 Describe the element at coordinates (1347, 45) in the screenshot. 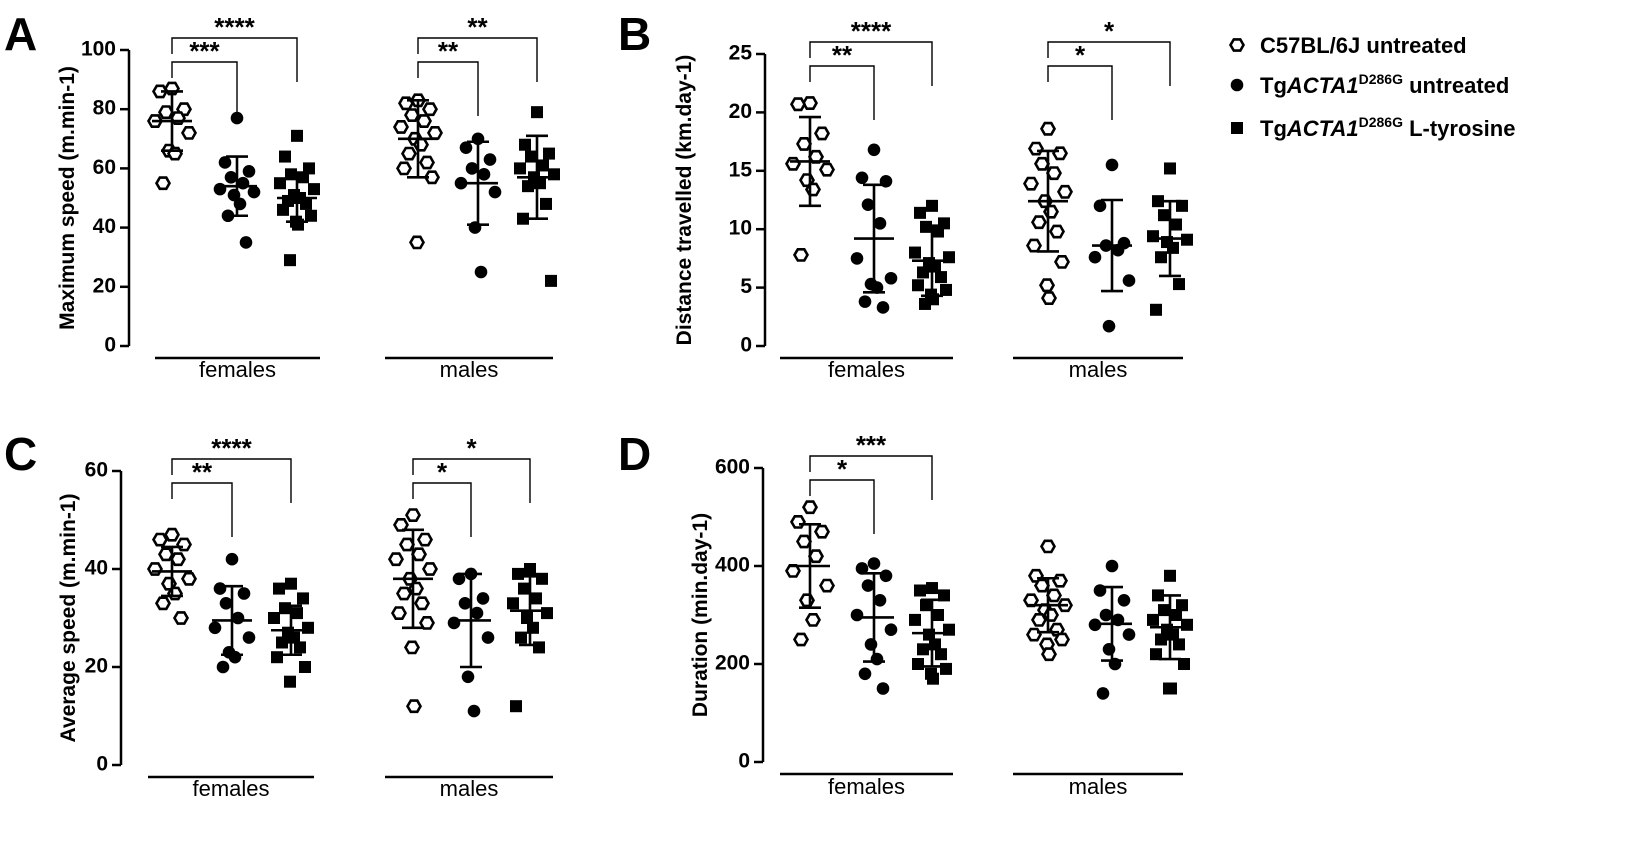

I see `legend-item: C57BL/6J untreated` at that location.